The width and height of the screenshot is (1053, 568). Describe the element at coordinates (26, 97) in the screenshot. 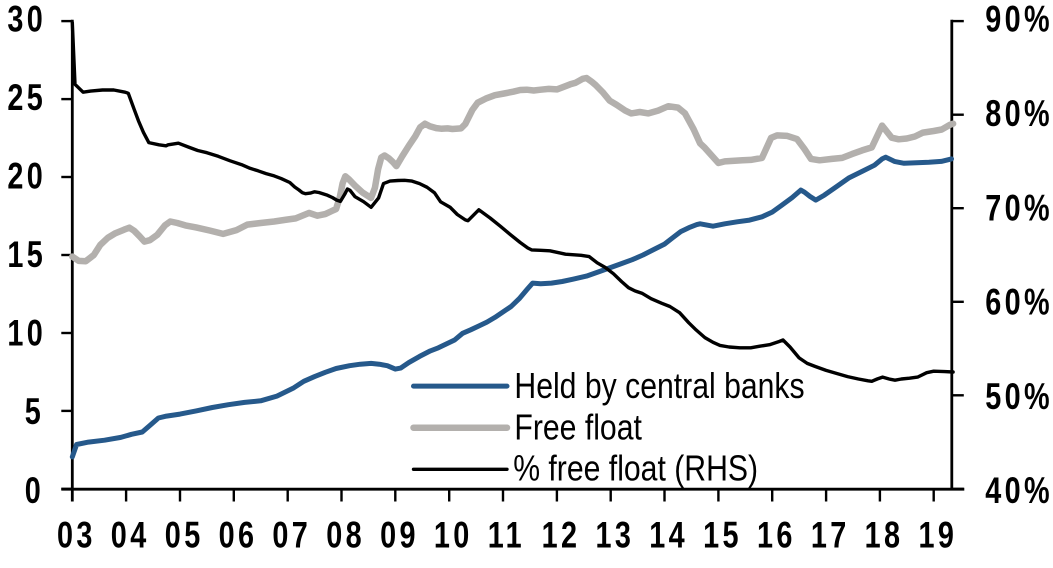

I see `svg-text: 25` at that location.